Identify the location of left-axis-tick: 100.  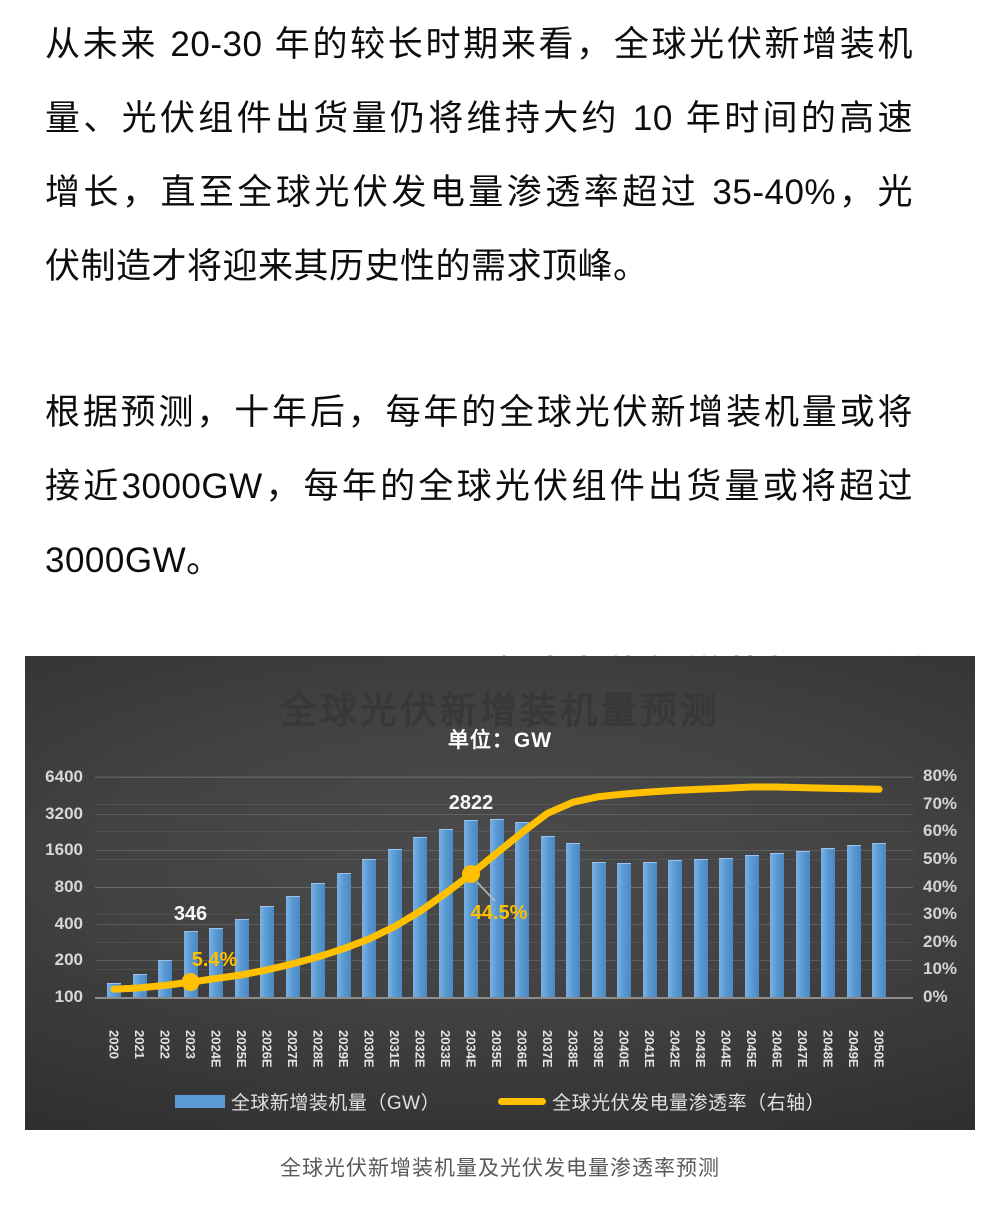
(68, 996).